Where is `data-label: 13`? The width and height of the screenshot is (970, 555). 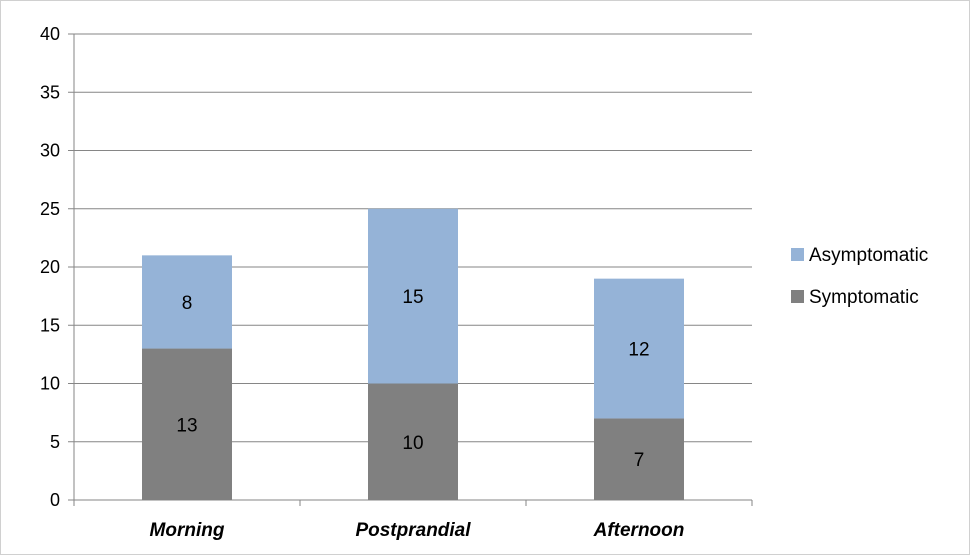 data-label: 13 is located at coordinates (186, 425).